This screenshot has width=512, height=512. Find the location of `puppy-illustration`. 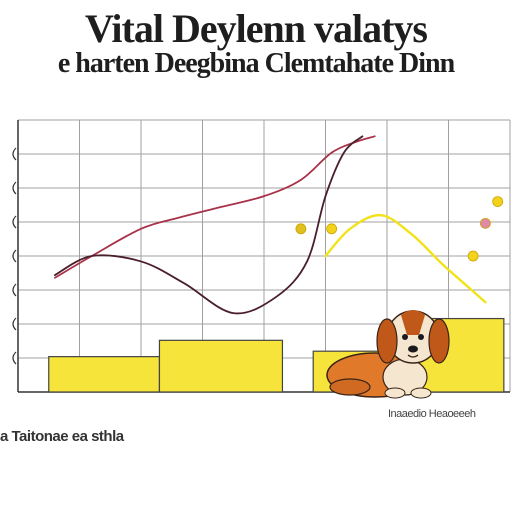

puppy-illustration is located at coordinates (388, 354).